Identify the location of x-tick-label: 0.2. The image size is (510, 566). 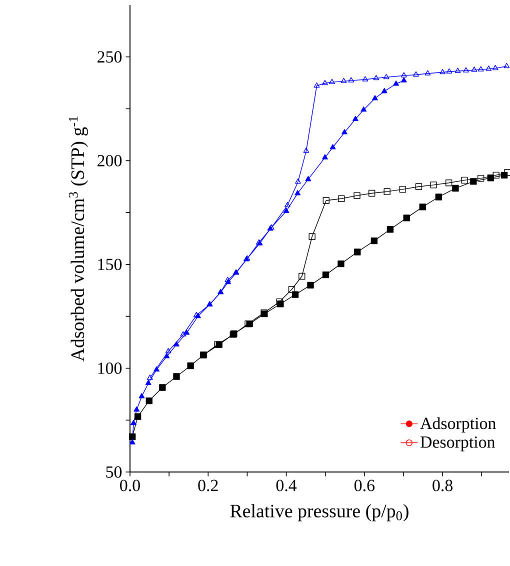
(208, 486).